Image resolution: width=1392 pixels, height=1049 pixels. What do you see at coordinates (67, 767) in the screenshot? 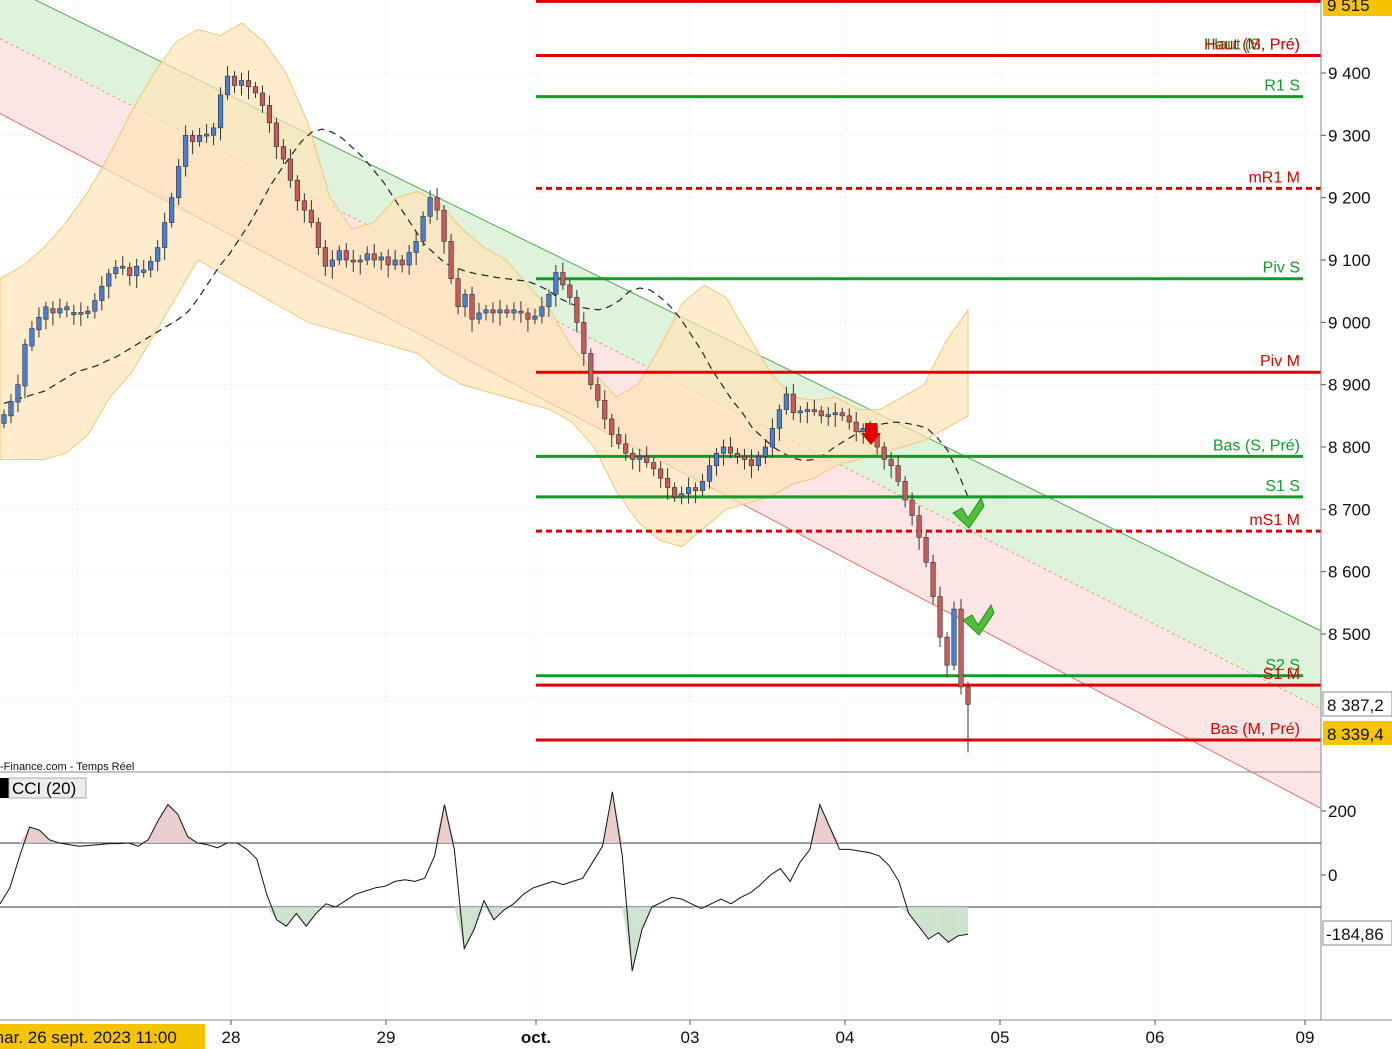
I see `source-label: -Finance.com - Temps Réel` at bounding box center [67, 767].